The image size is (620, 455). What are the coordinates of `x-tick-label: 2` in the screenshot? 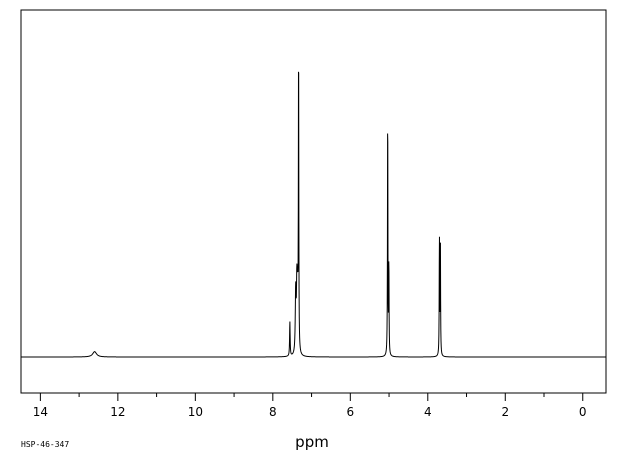 It's located at (505, 412).